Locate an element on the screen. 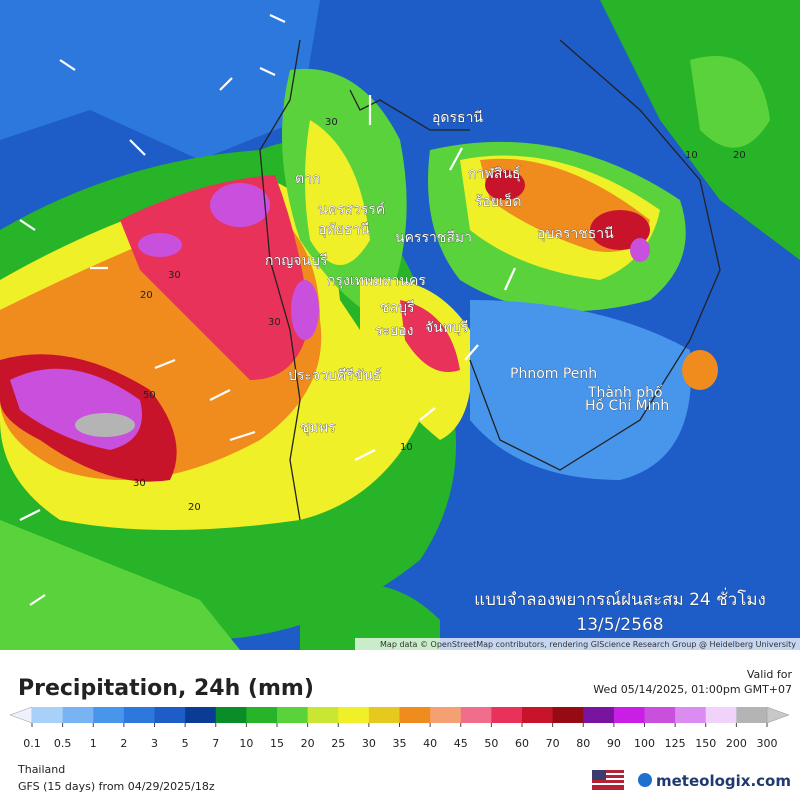  scale-label: 125 is located at coordinates (675, 743).